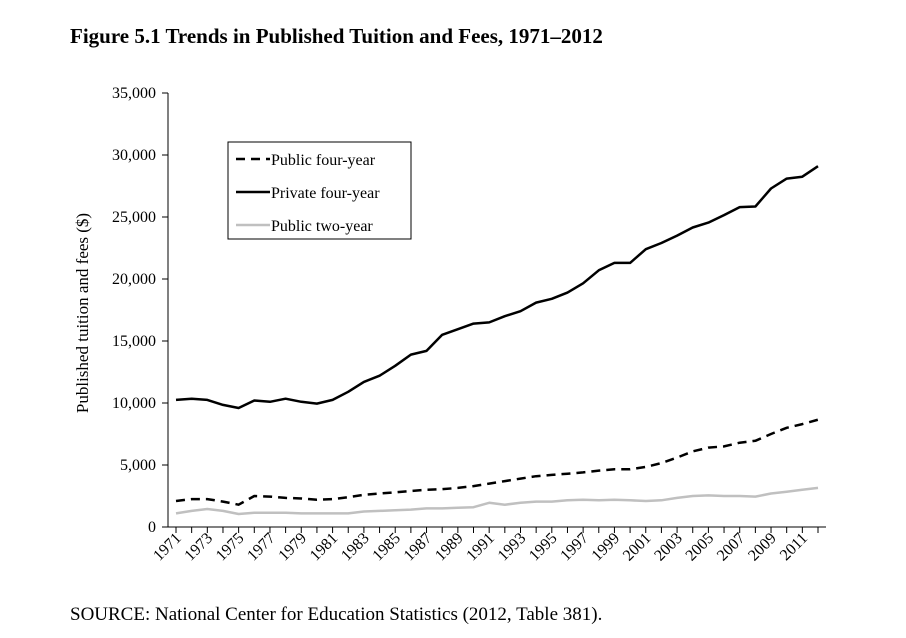 The width and height of the screenshot is (906, 638). Describe the element at coordinates (497, 501) in the screenshot. I see `series-line-public-two-year` at that location.